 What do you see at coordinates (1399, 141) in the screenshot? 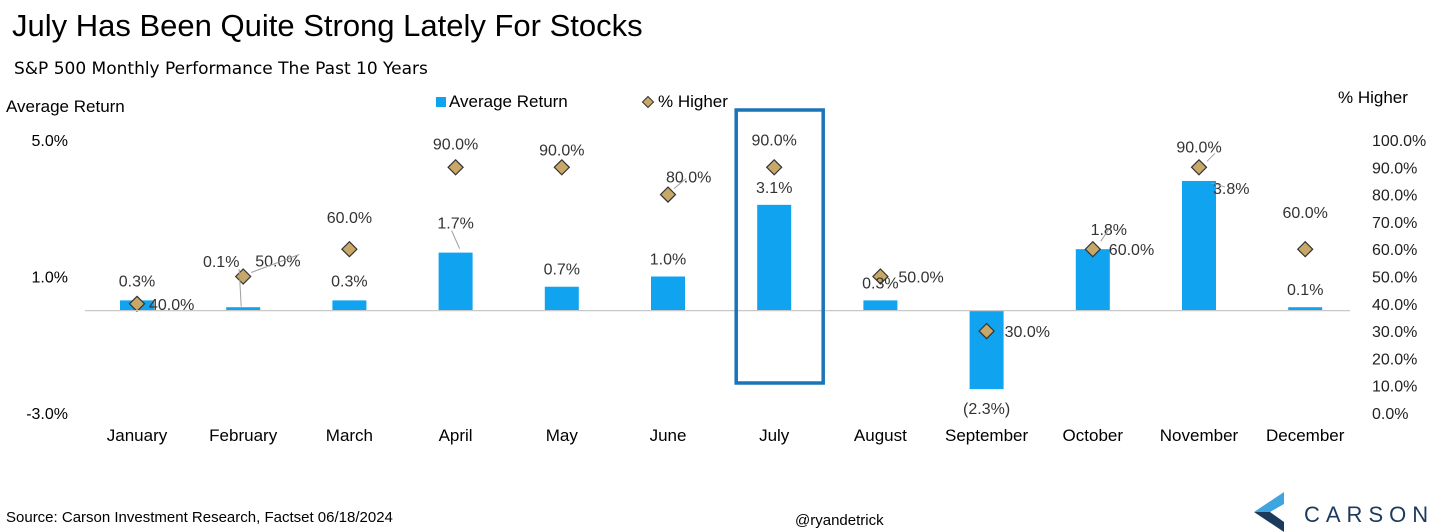
I see `right-axis-tick-label: 100.0%` at bounding box center [1399, 141].